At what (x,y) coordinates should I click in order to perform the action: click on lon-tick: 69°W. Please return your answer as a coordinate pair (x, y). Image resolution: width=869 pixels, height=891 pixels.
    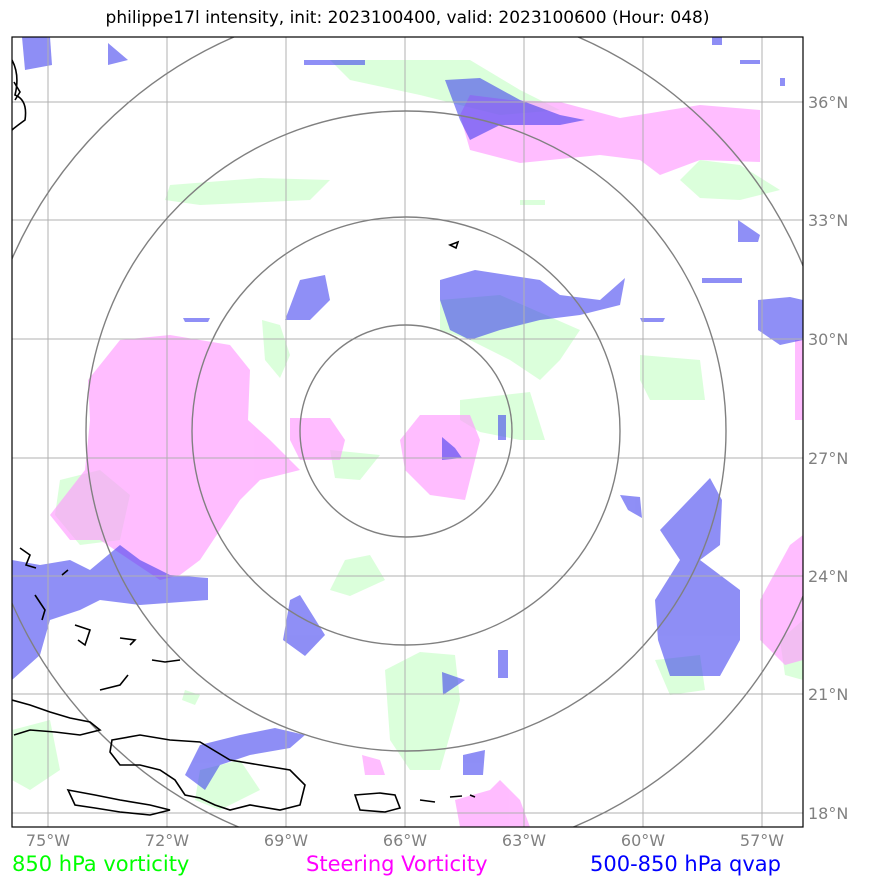
    Looking at the image, I should click on (286, 840).